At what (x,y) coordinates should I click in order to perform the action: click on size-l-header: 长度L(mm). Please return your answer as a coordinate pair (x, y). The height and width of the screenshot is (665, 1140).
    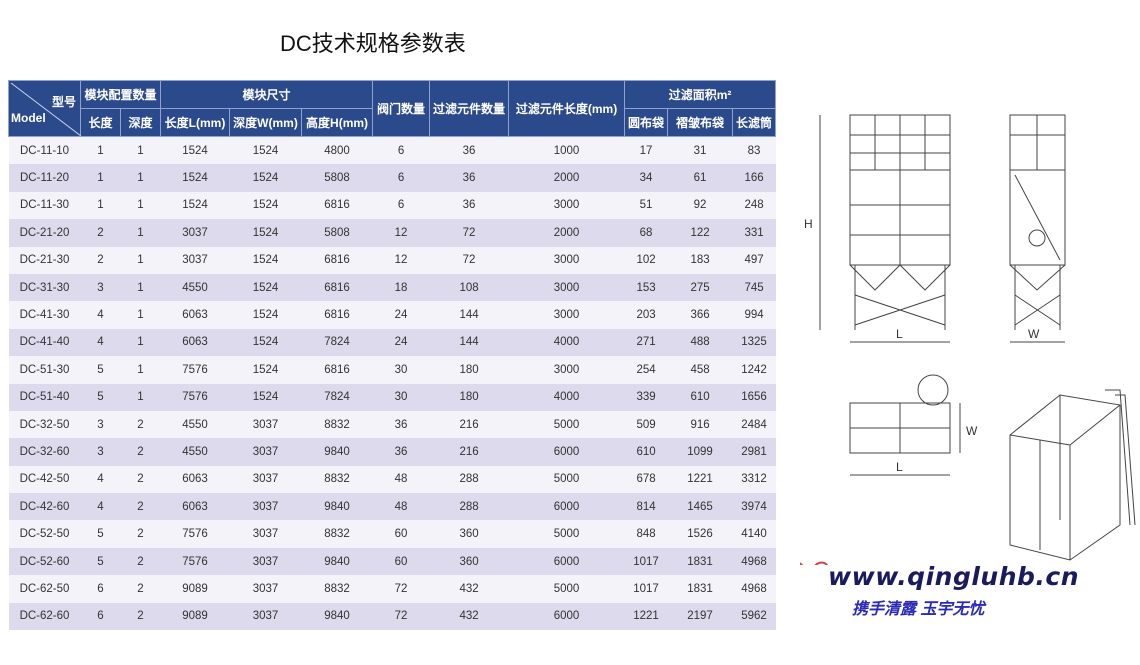
    Looking at the image, I should click on (195, 122).